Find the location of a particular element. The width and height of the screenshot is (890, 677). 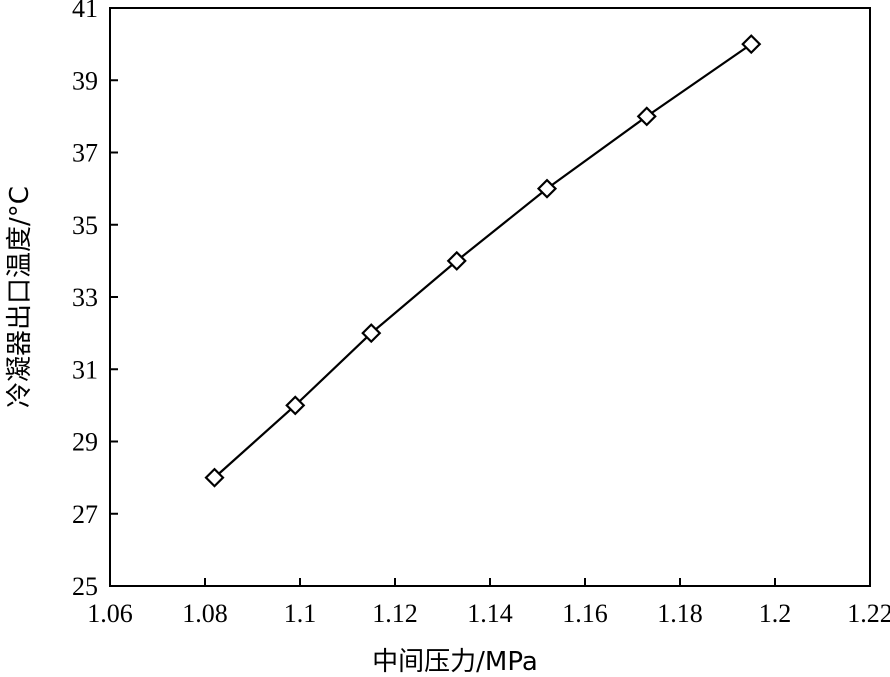

x-axis: 1.06 1.08 1.1 1.12 1.14 1.16 1.18 1.2 1.22 is located at coordinates (488, 603).